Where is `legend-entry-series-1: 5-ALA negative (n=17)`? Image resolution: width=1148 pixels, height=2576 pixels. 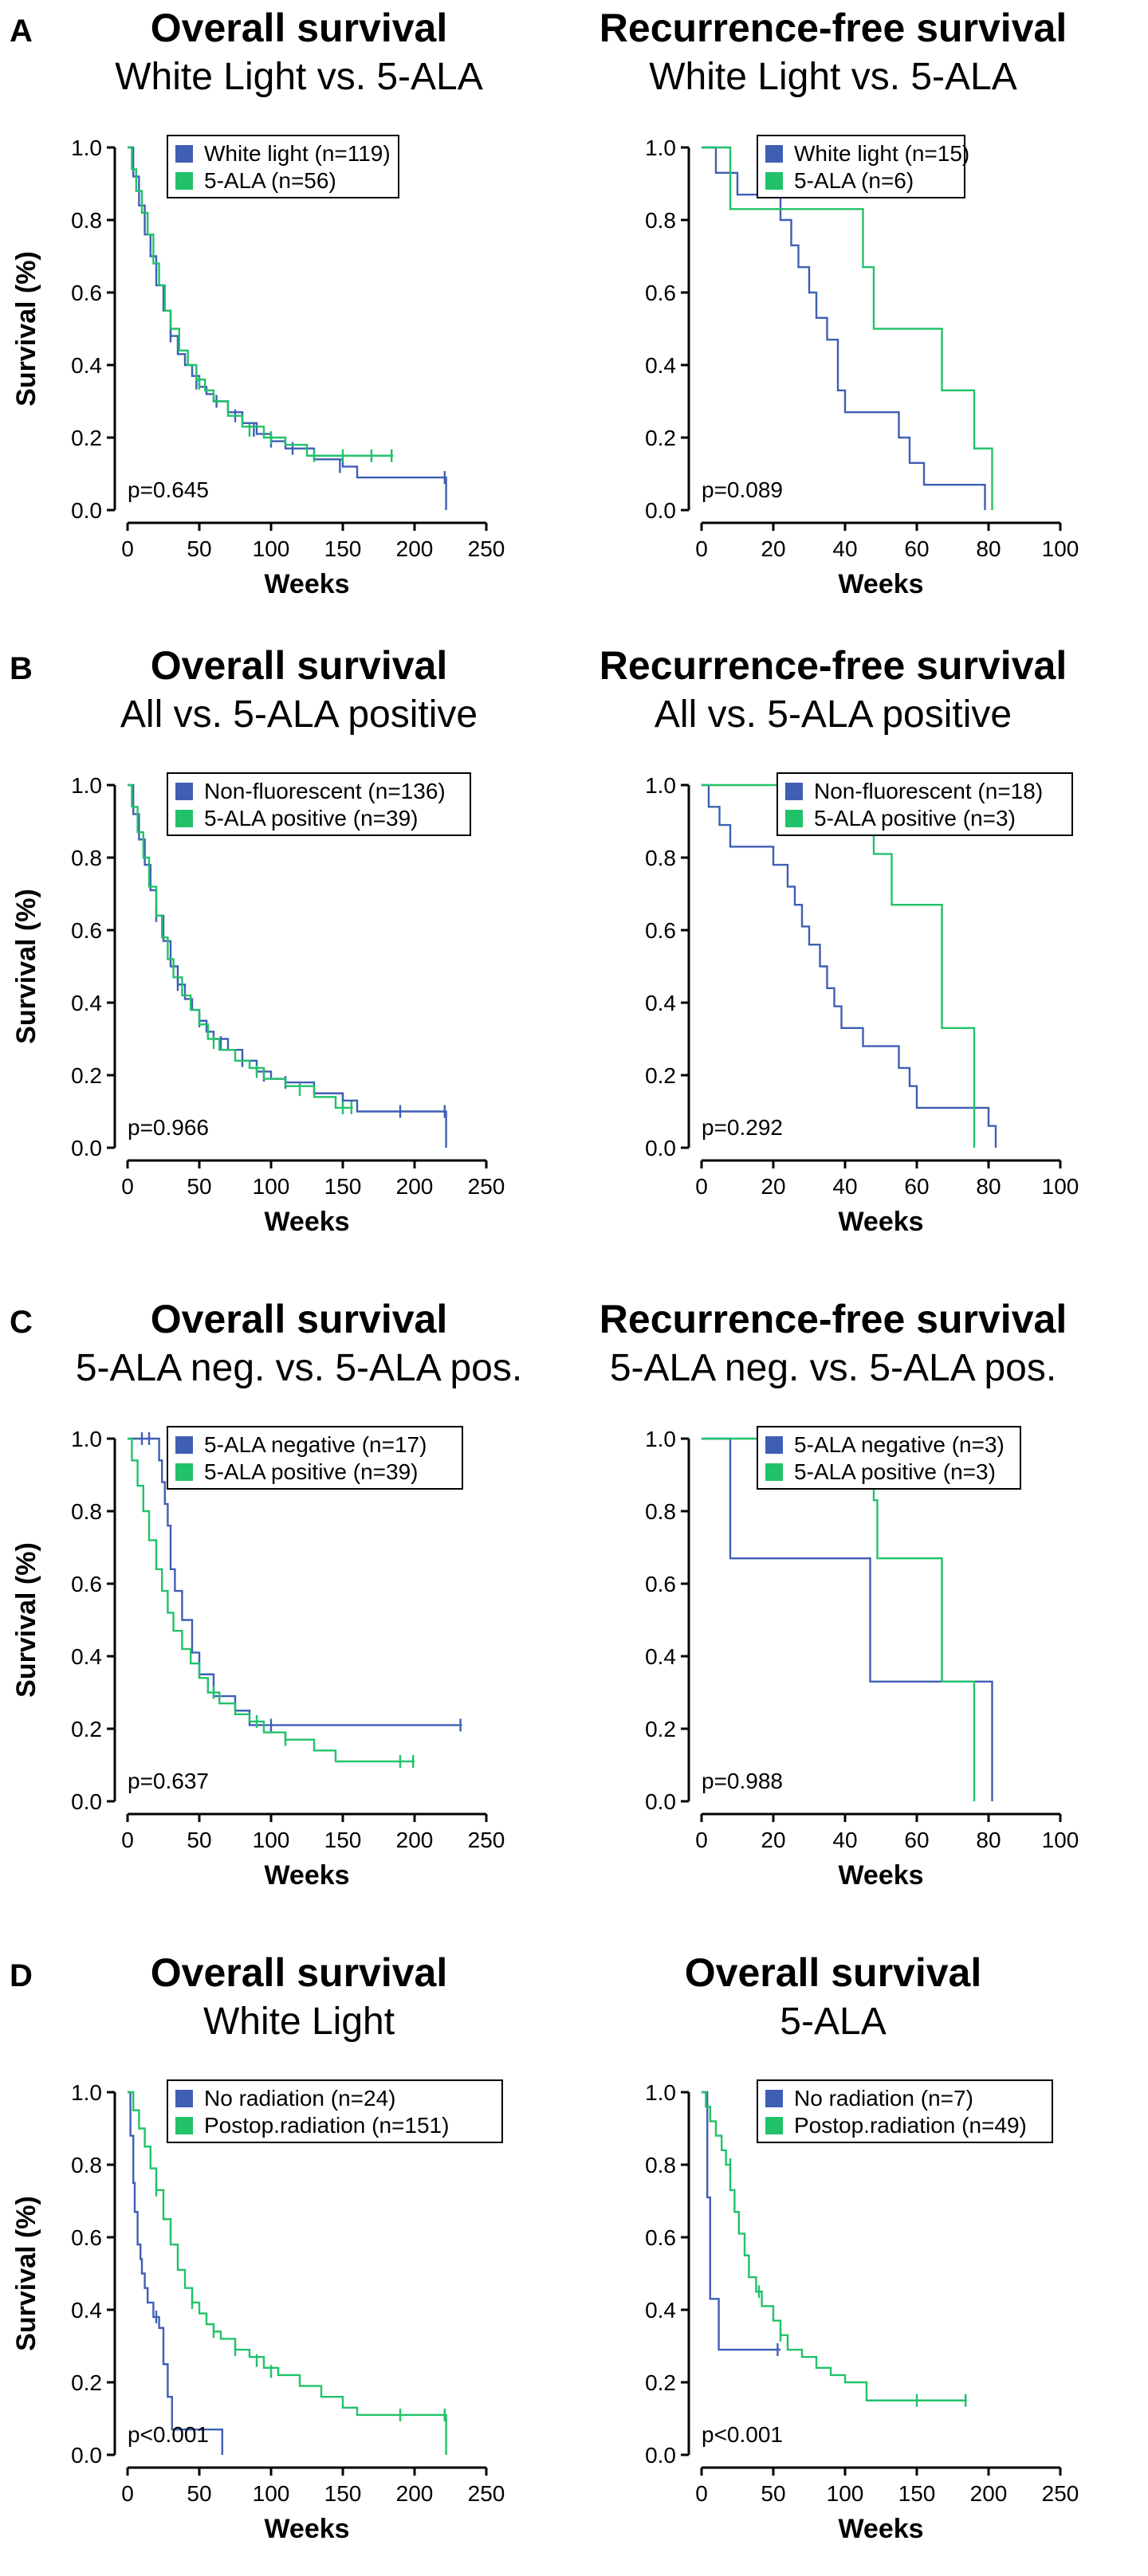
legend-entry-series-1: 5-ALA negative (n=17) is located at coordinates (315, 1444).